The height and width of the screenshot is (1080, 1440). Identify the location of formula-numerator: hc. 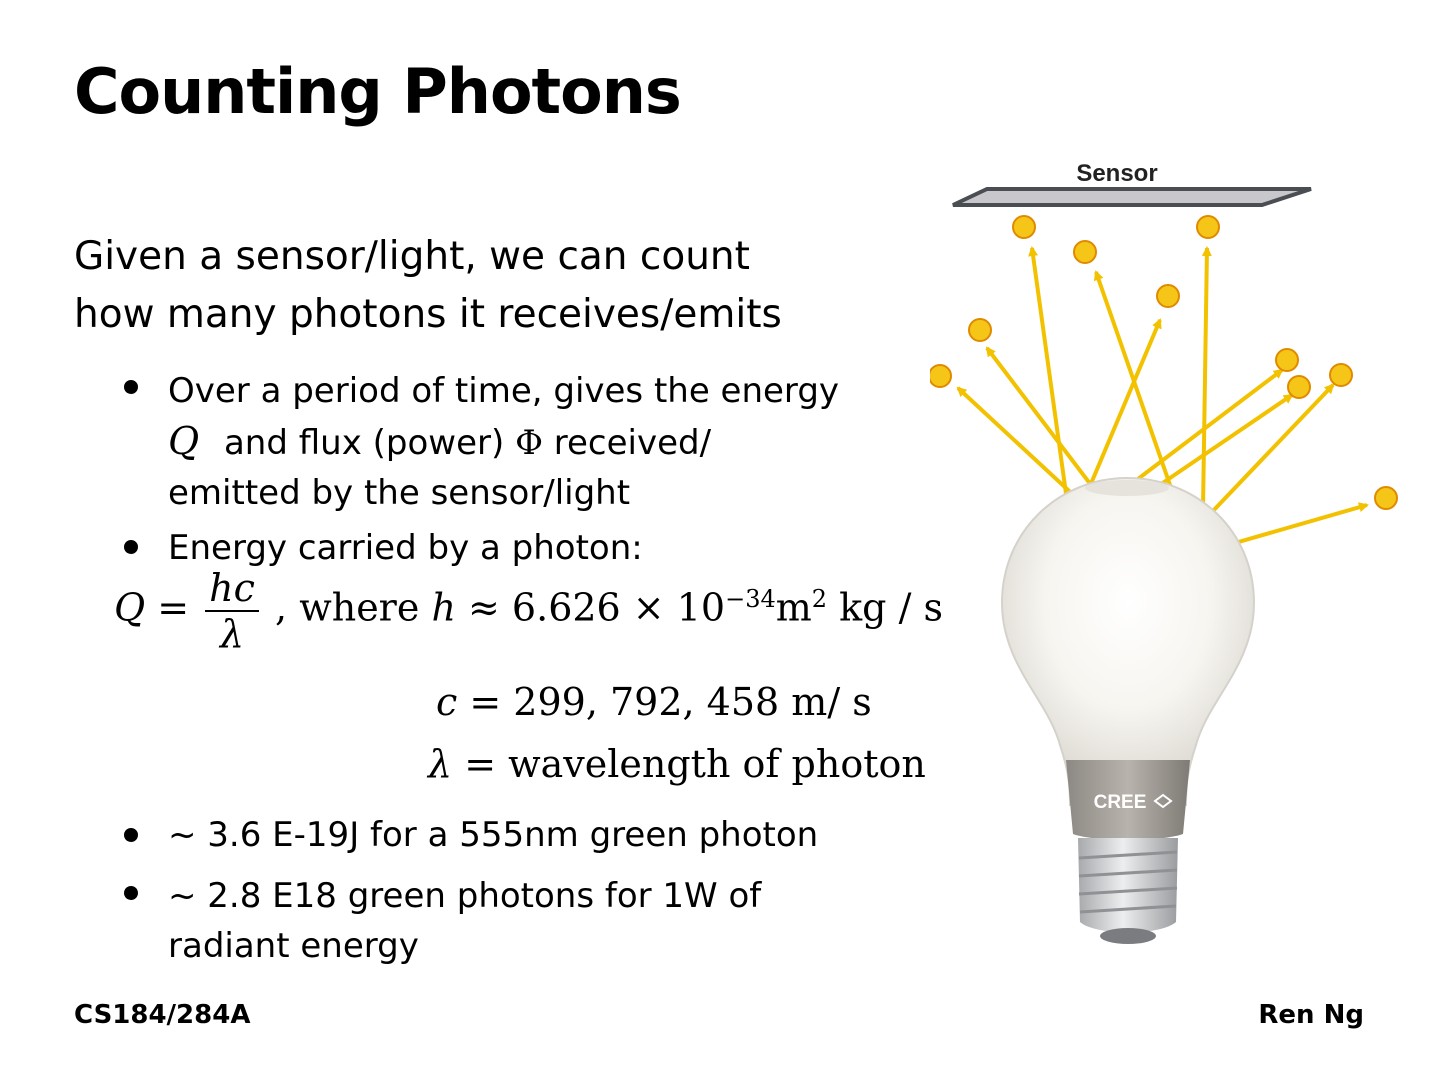
(232, 589).